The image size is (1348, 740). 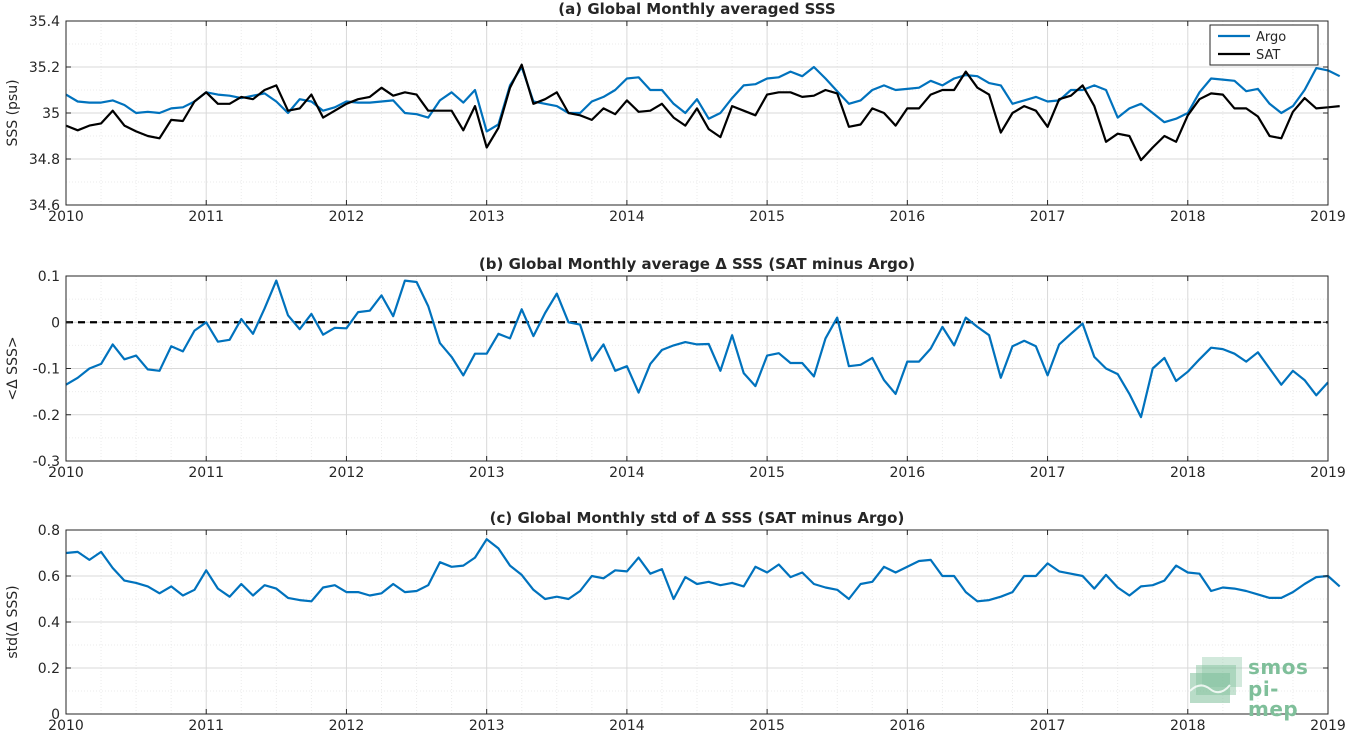 I want to click on series-line-sat, so click(x=702, y=112).